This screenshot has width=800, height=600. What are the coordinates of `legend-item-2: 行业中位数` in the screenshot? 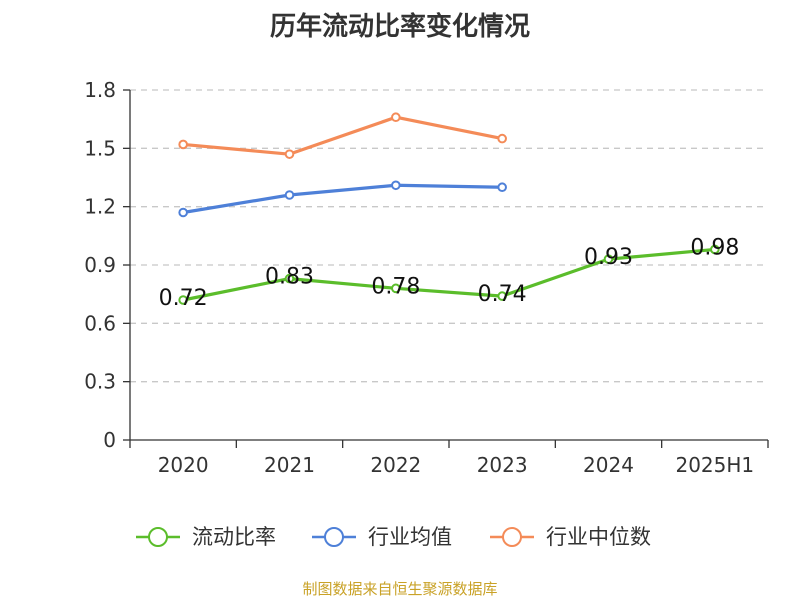 It's located at (570, 537).